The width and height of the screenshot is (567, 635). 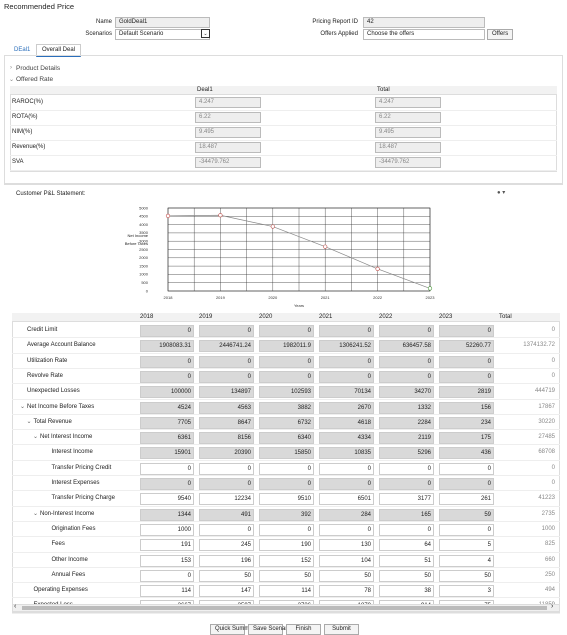 What do you see at coordinates (286, 560) in the screenshot?
I see `value-cell: 152` at bounding box center [286, 560].